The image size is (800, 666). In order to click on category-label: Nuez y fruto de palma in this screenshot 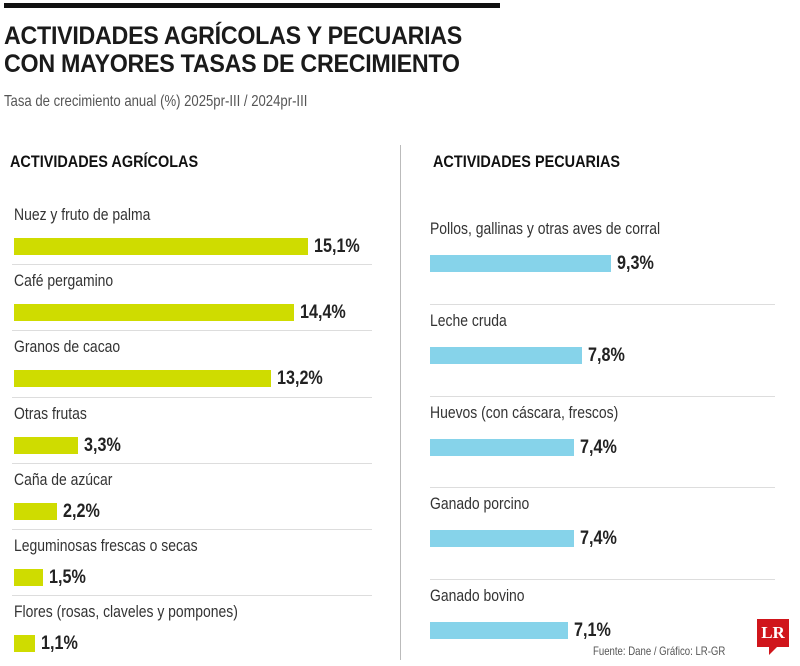, I will do `click(82, 214)`.